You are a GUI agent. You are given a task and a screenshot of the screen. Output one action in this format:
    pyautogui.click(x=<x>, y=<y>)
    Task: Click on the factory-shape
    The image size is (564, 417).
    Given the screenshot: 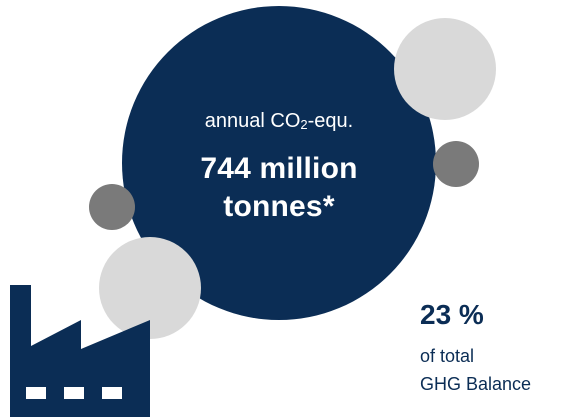 What is the action you would take?
    pyautogui.click(x=80, y=351)
    